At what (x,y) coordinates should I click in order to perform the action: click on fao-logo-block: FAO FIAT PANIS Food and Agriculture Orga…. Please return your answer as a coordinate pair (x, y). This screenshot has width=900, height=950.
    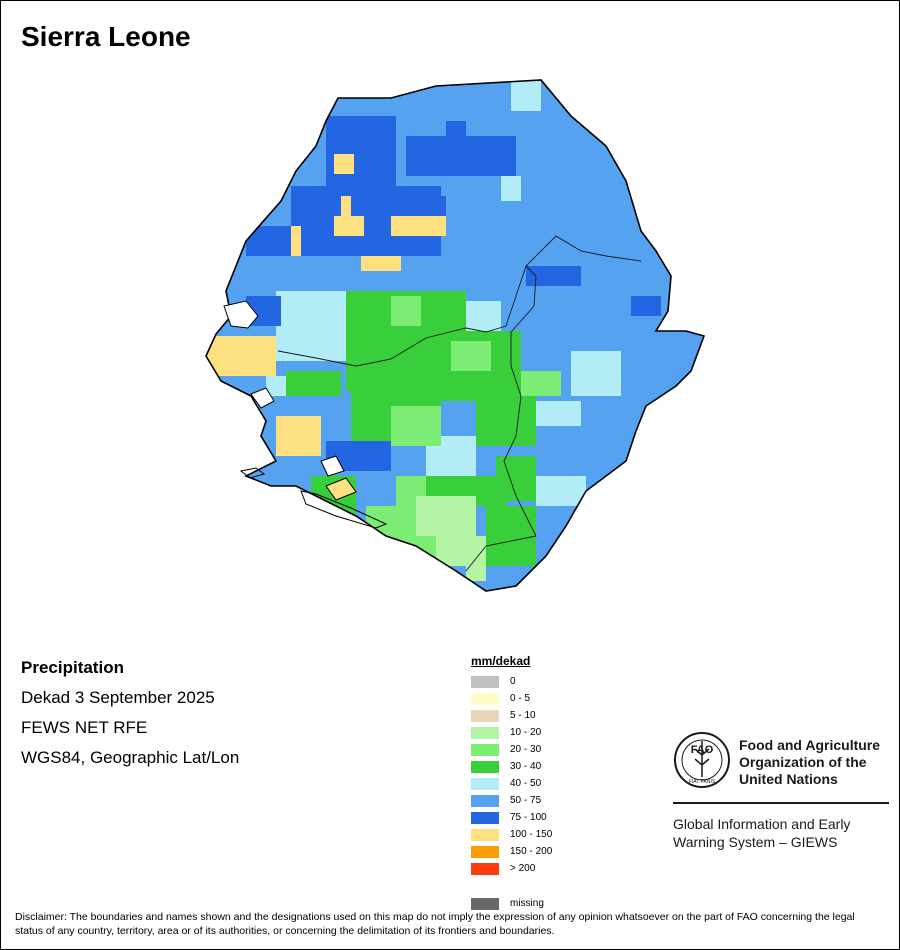
    Looking at the image, I should click on (783, 796).